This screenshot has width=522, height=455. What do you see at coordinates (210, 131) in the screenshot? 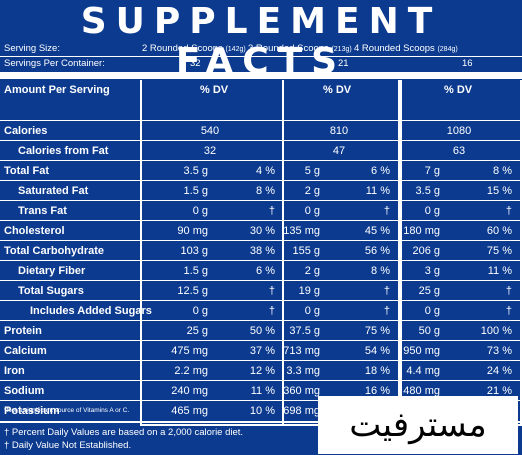
I see `amount-value: 540` at bounding box center [210, 131].